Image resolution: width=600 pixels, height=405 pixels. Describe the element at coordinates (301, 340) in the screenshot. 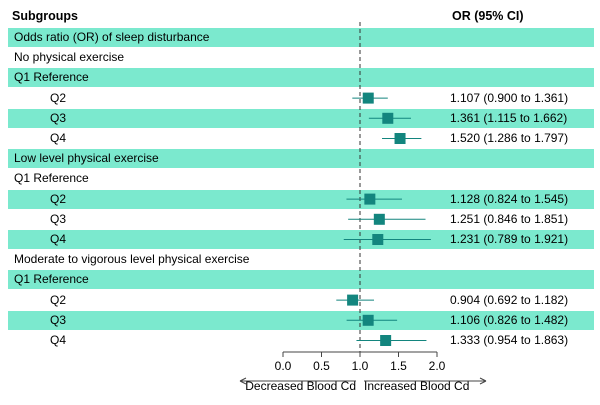

I see `table-row: Q4 1.333 (0.954 to 1.863)` at that location.